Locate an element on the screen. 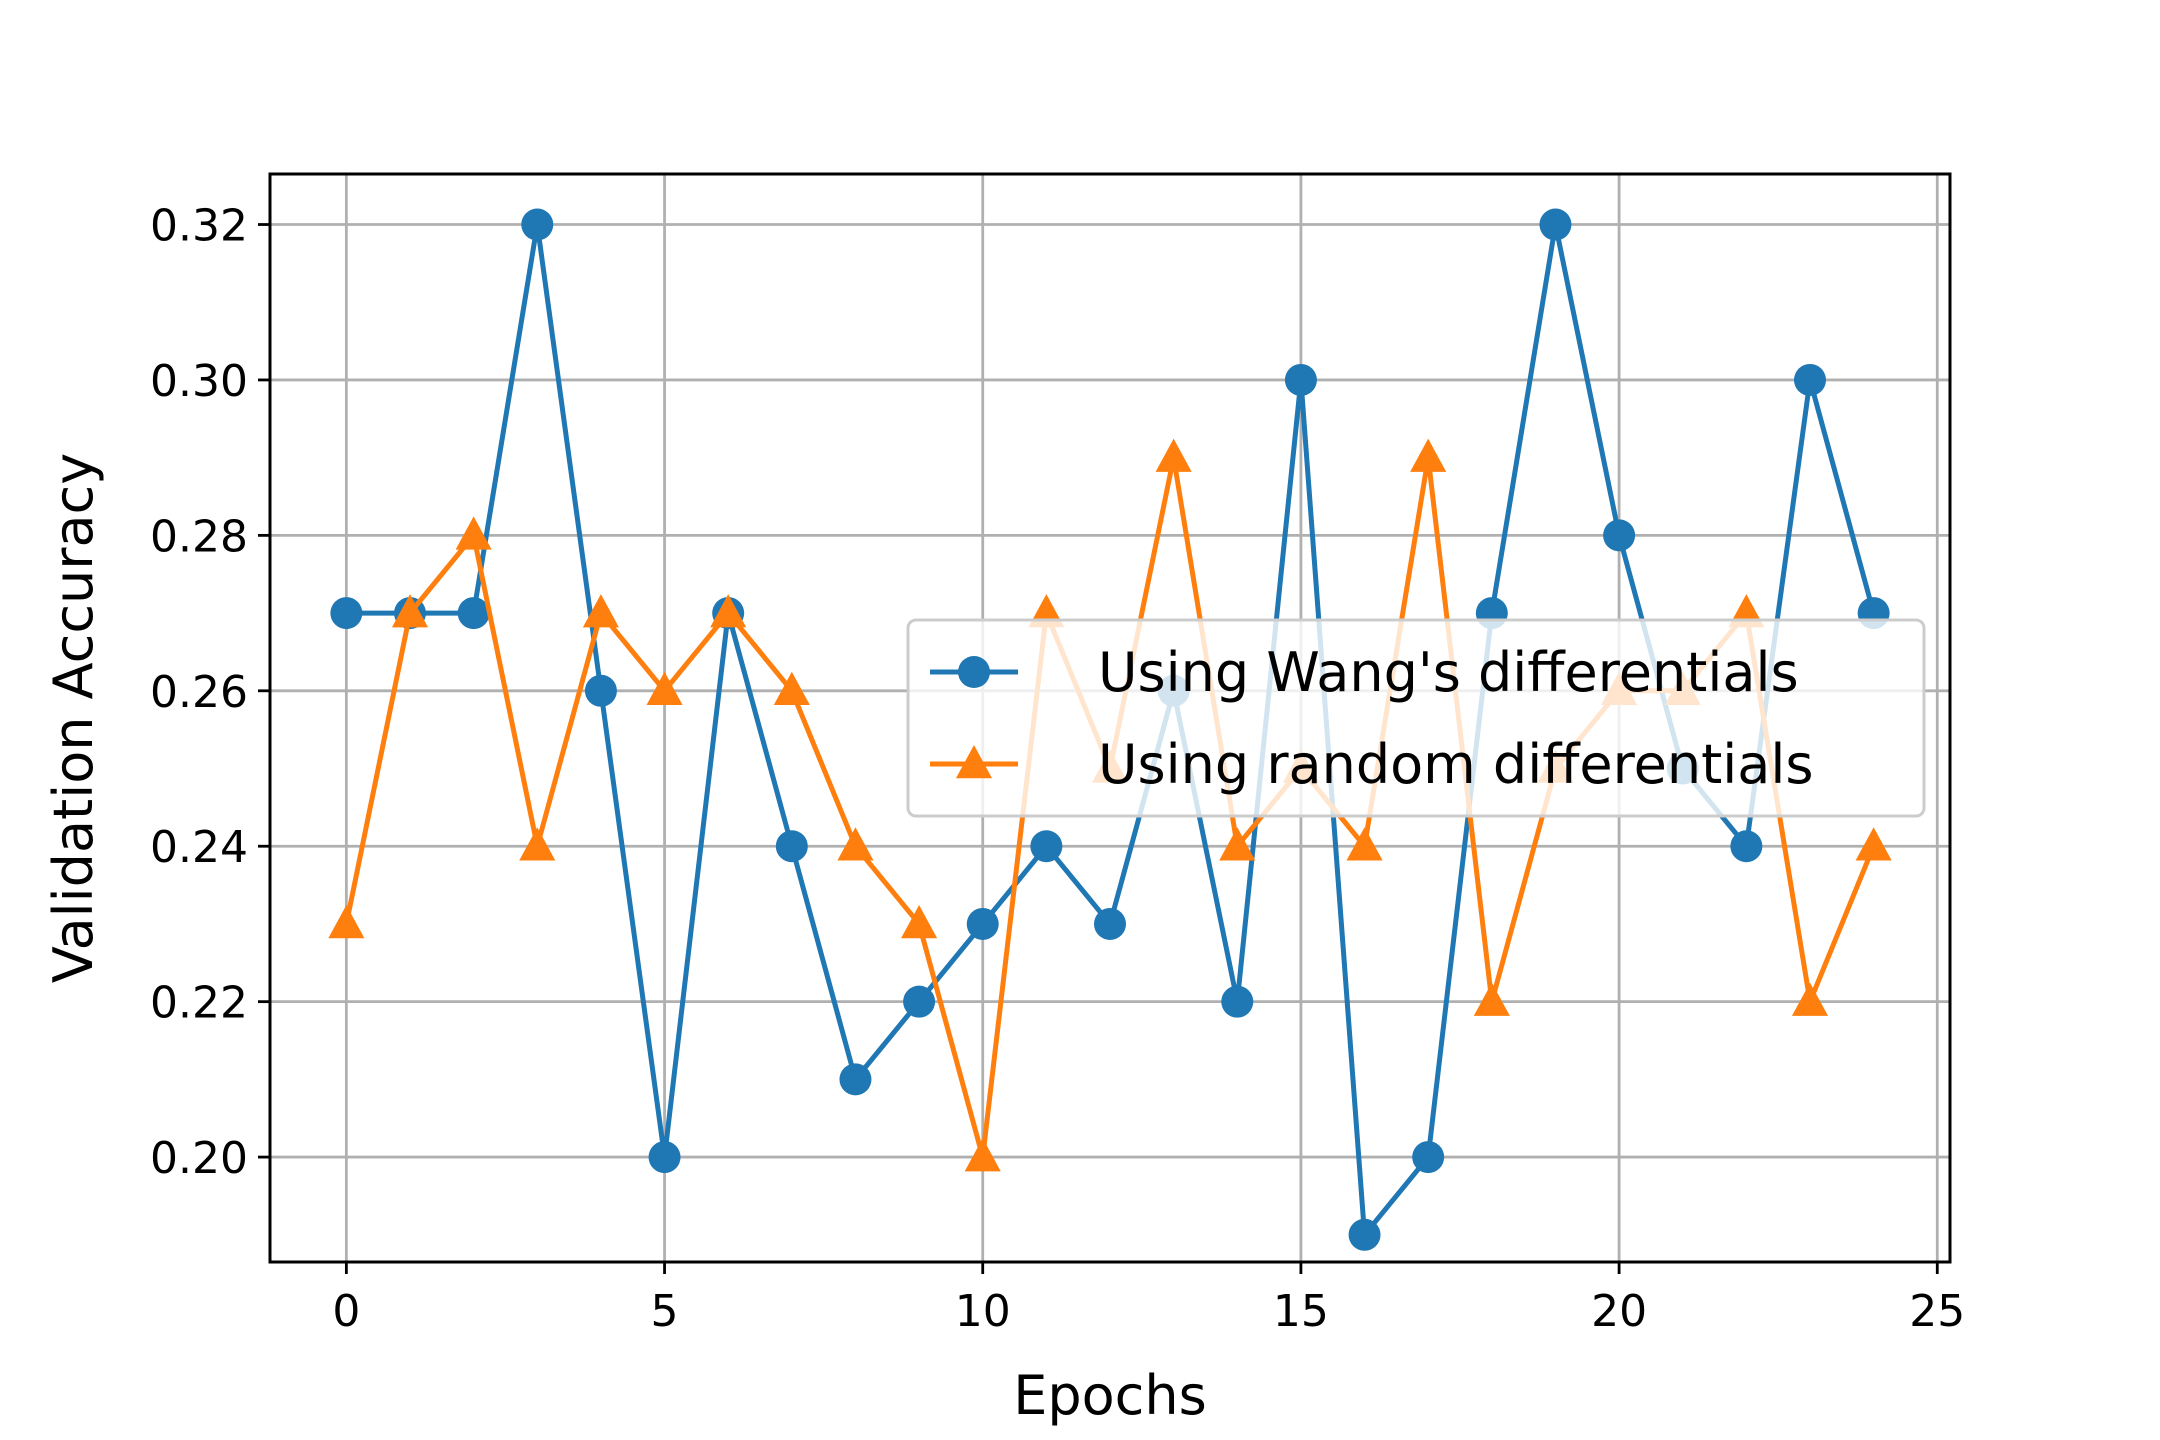 The height and width of the screenshot is (1440, 2160). legend-entry: Using random differentials is located at coordinates (1372, 764).